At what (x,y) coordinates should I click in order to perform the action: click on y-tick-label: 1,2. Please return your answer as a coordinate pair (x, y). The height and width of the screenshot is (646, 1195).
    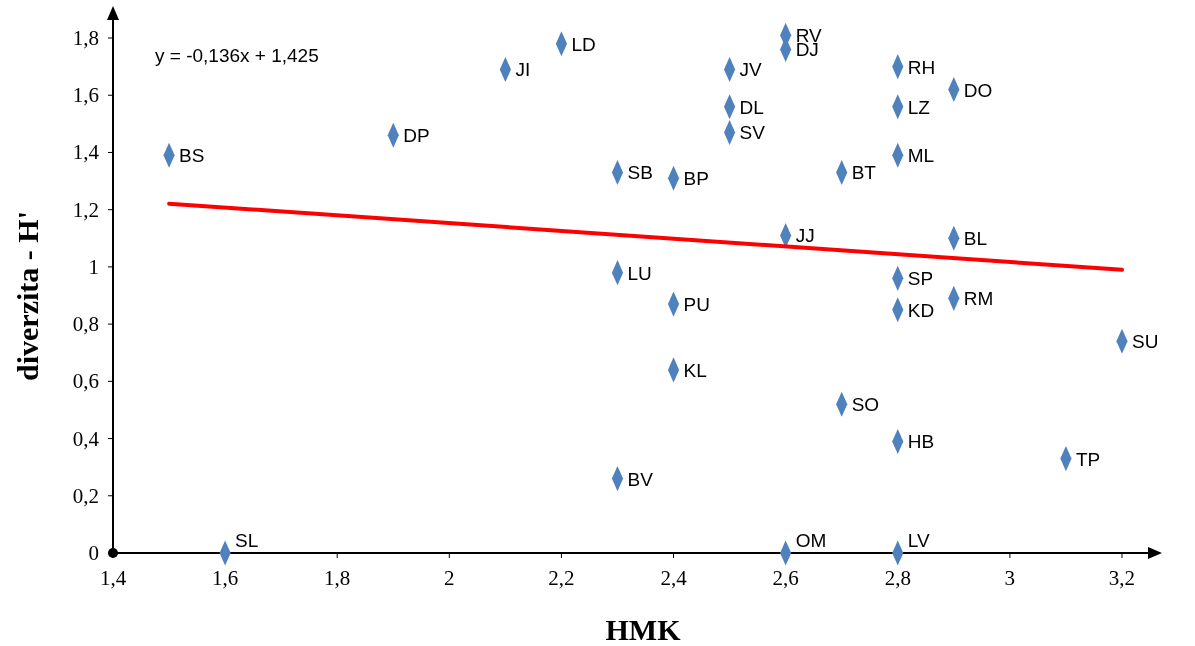
    Looking at the image, I should click on (85, 209).